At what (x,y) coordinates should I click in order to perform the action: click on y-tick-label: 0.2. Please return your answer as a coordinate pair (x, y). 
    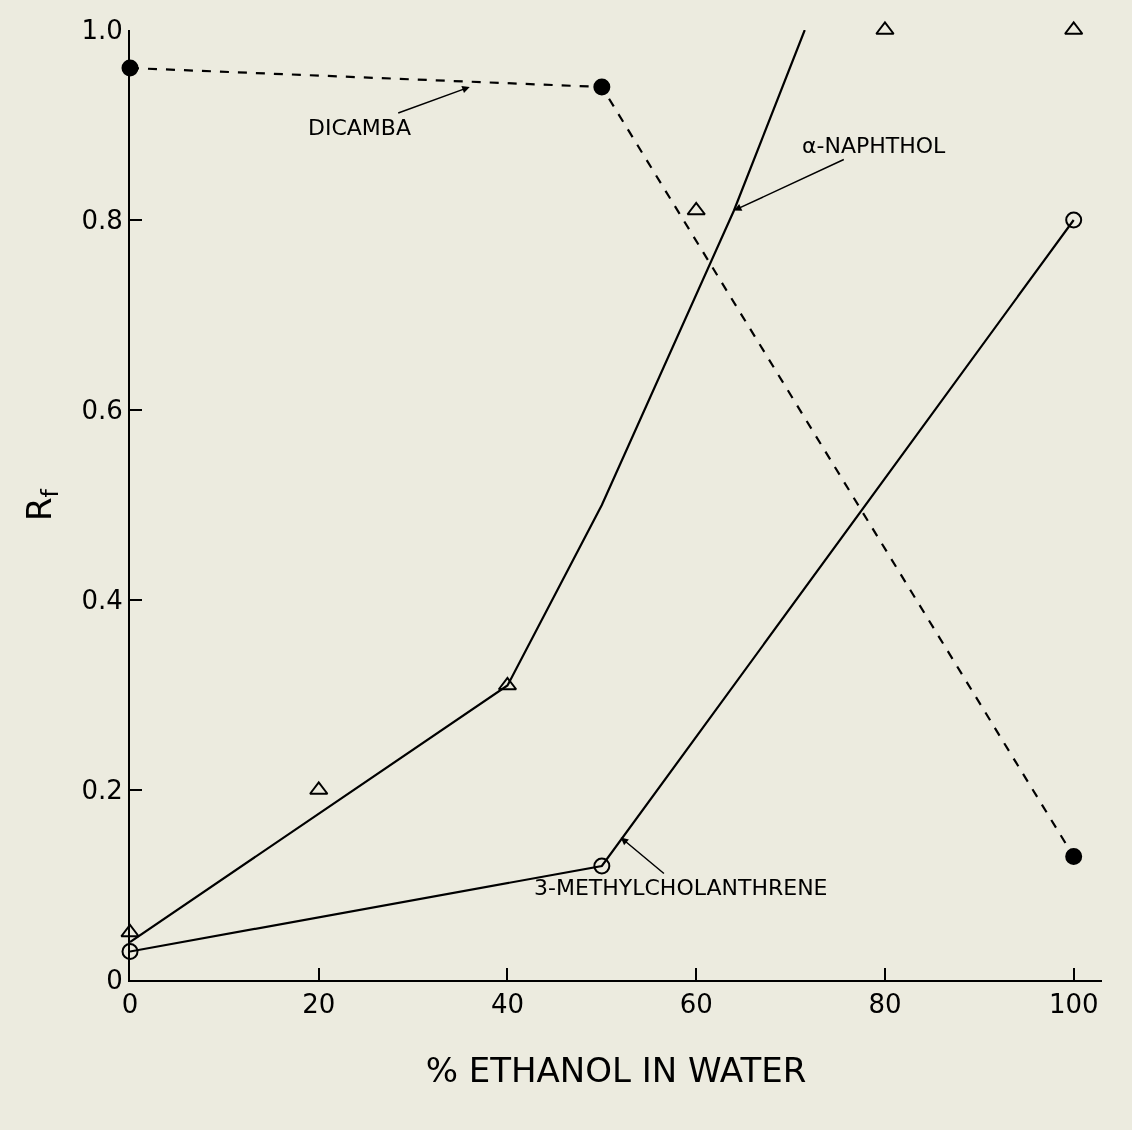
    Looking at the image, I should click on (102, 790).